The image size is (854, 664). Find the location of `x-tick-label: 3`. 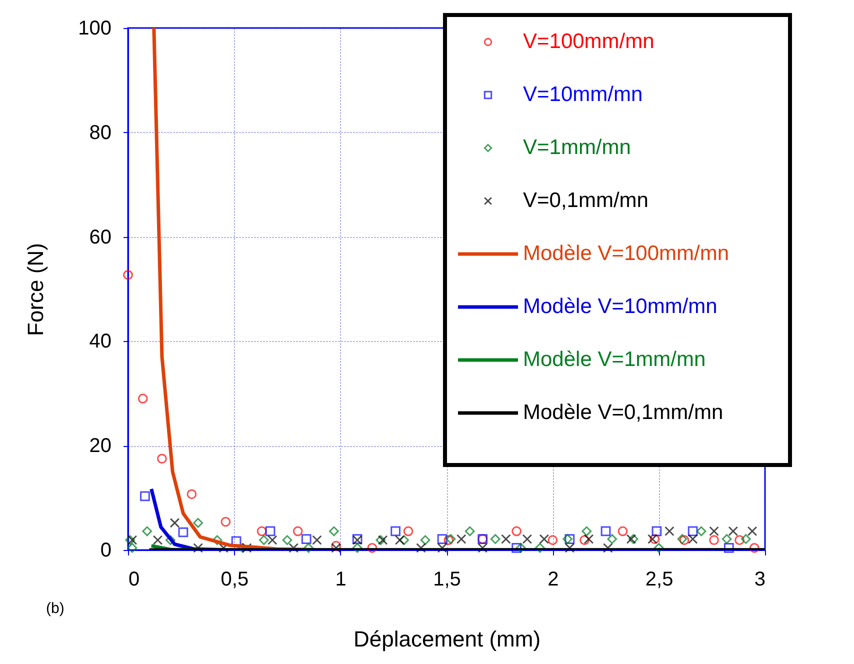

x-tick-label: 3 is located at coordinates (760, 579).